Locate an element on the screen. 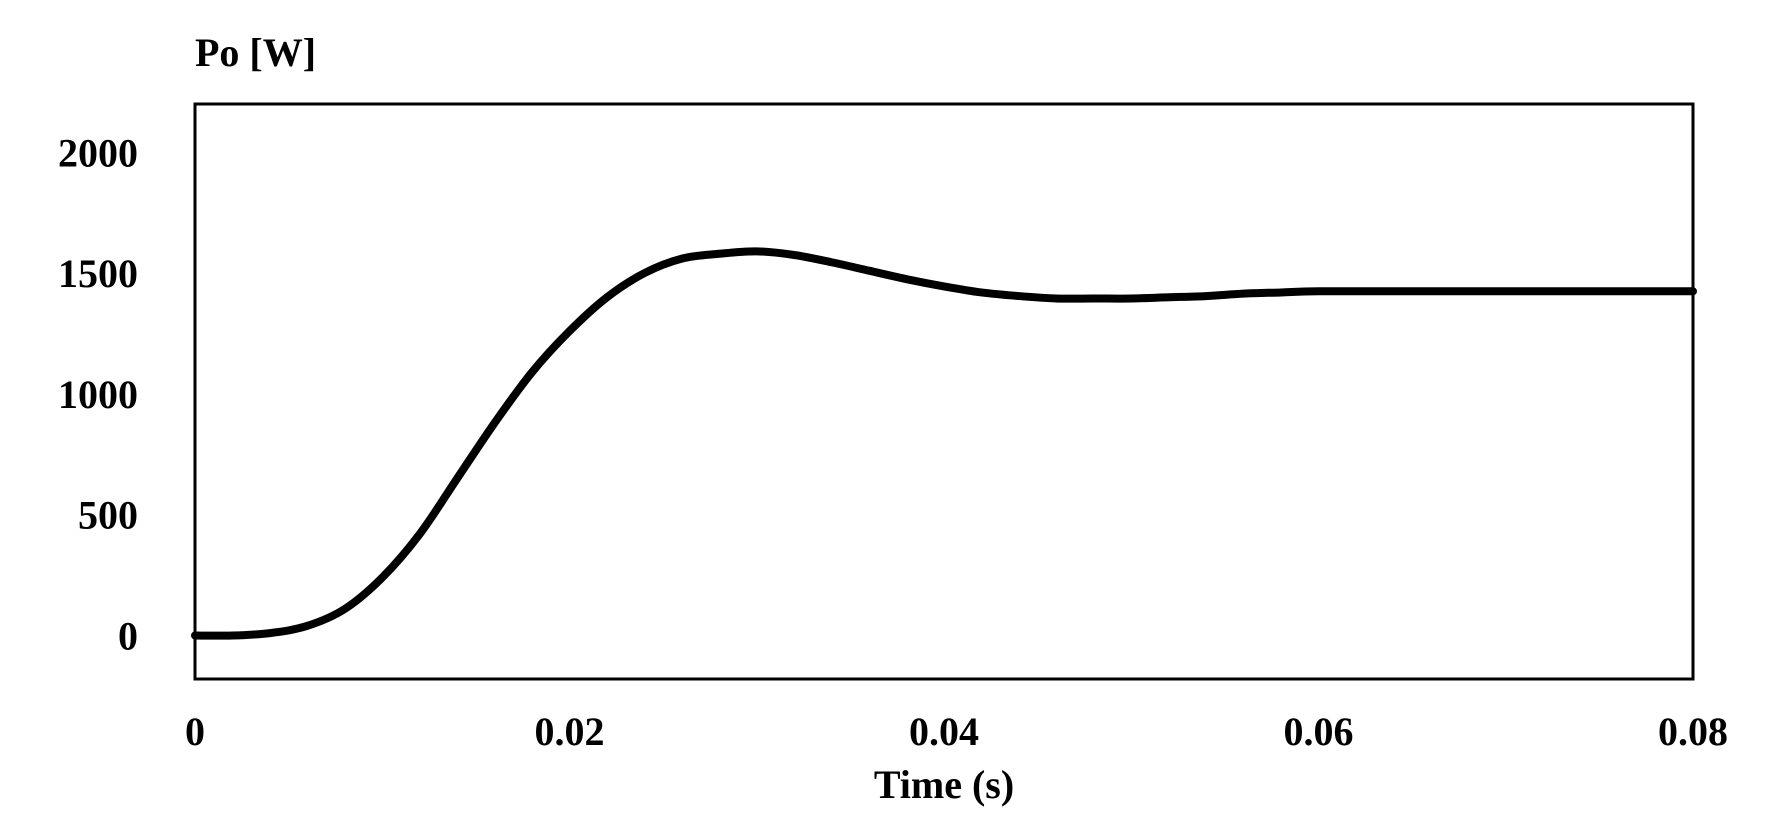 This screenshot has width=1777, height=830. y-axis-ticks: 0 500 1000 1500 2000 is located at coordinates (98, 394).